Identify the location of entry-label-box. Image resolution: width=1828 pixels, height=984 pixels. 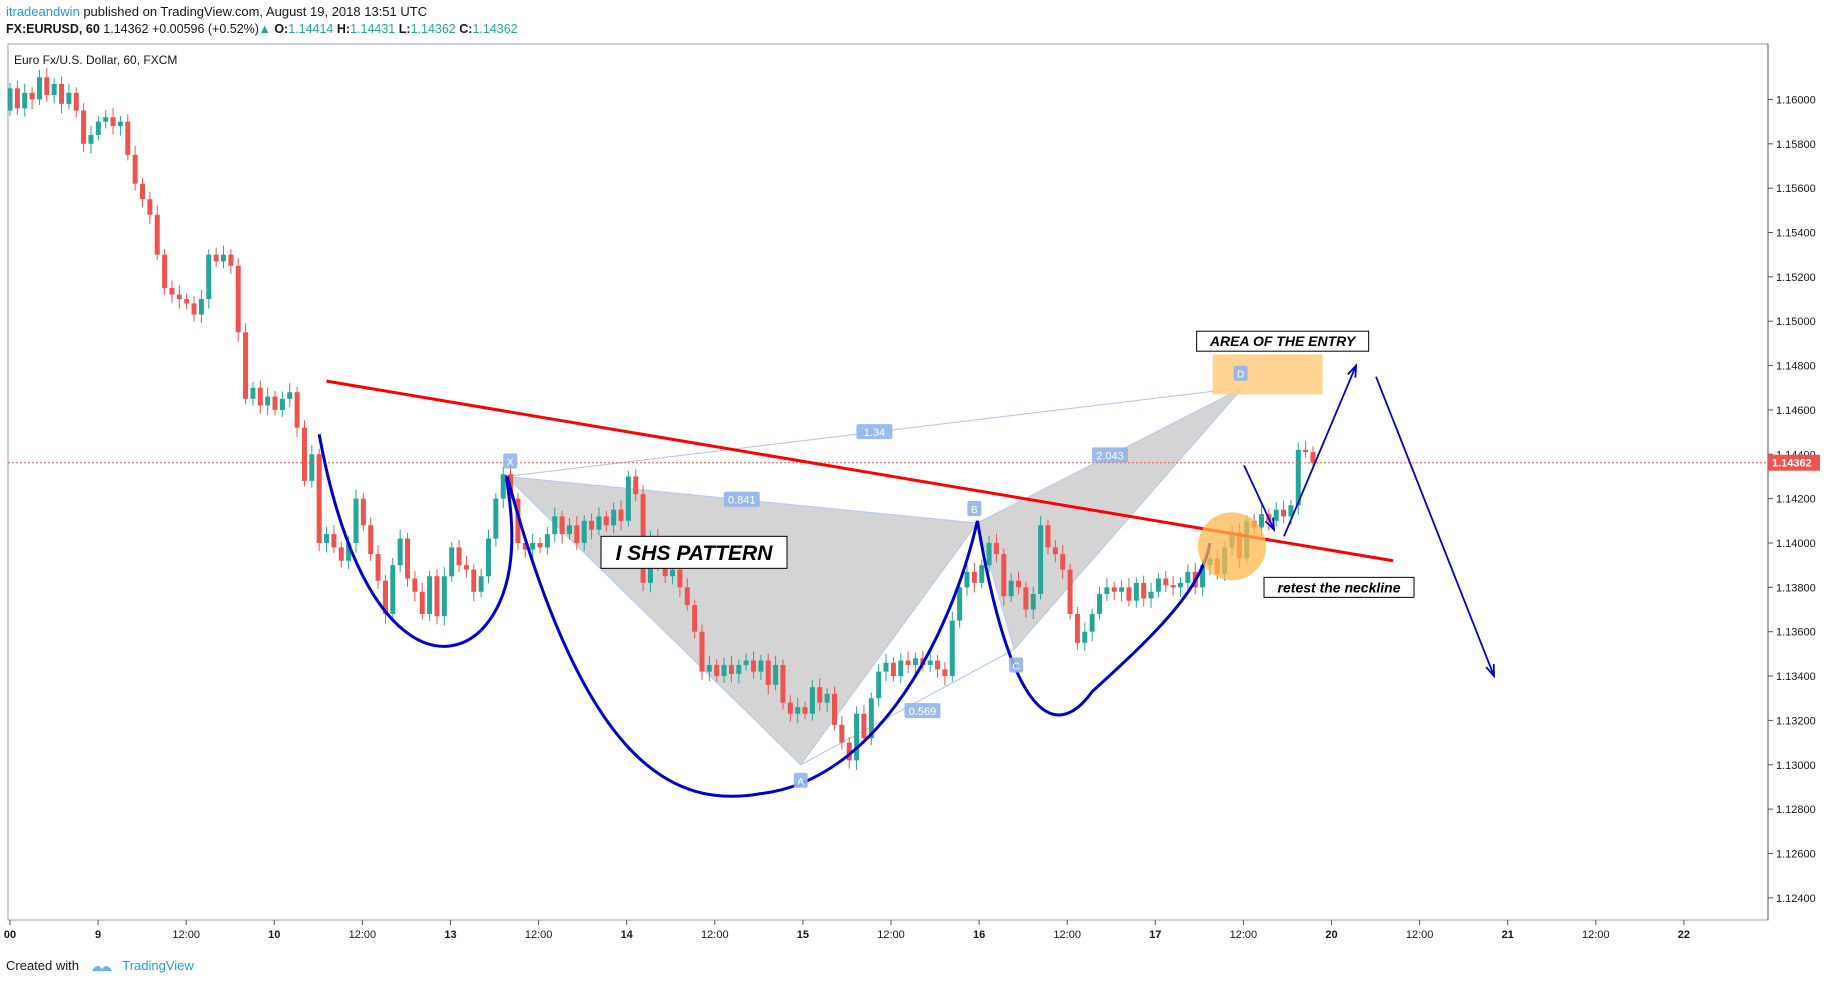
(1283, 341).